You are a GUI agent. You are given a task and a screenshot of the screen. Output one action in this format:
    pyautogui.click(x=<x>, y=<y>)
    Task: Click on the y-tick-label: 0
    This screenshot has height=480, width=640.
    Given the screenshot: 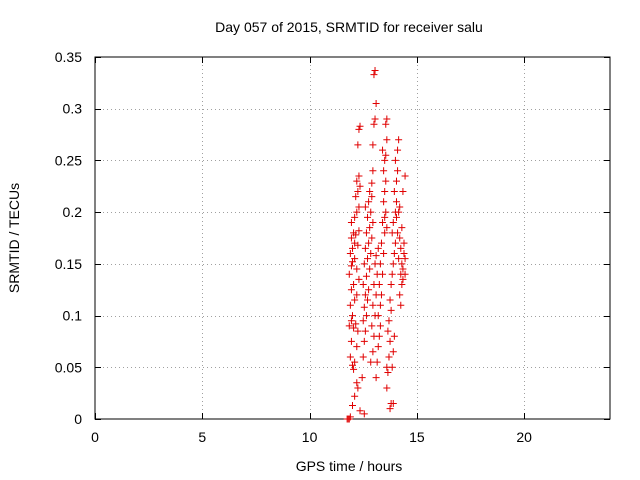 What is the action you would take?
    pyautogui.click(x=78, y=419)
    